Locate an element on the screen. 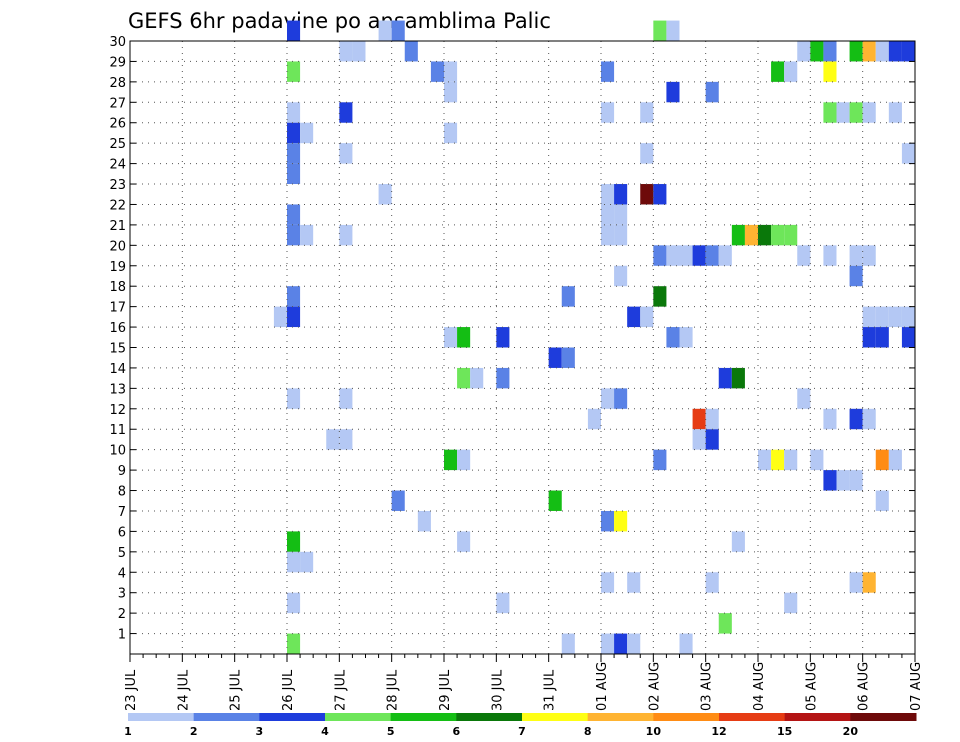  colorbar-label: 4 is located at coordinates (325, 731).